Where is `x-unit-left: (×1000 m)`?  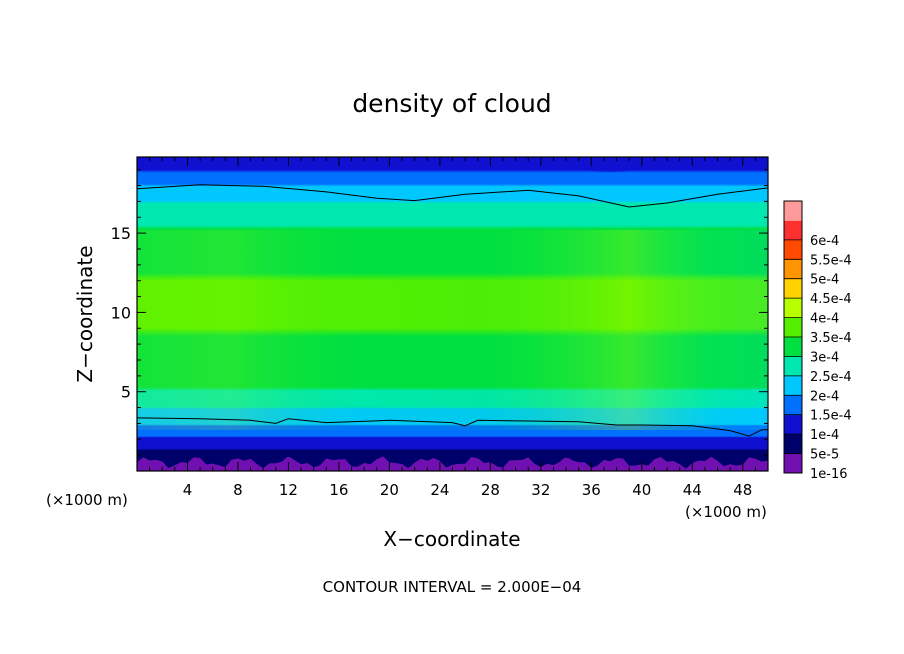
x-unit-left: (×1000 m) is located at coordinates (87, 500).